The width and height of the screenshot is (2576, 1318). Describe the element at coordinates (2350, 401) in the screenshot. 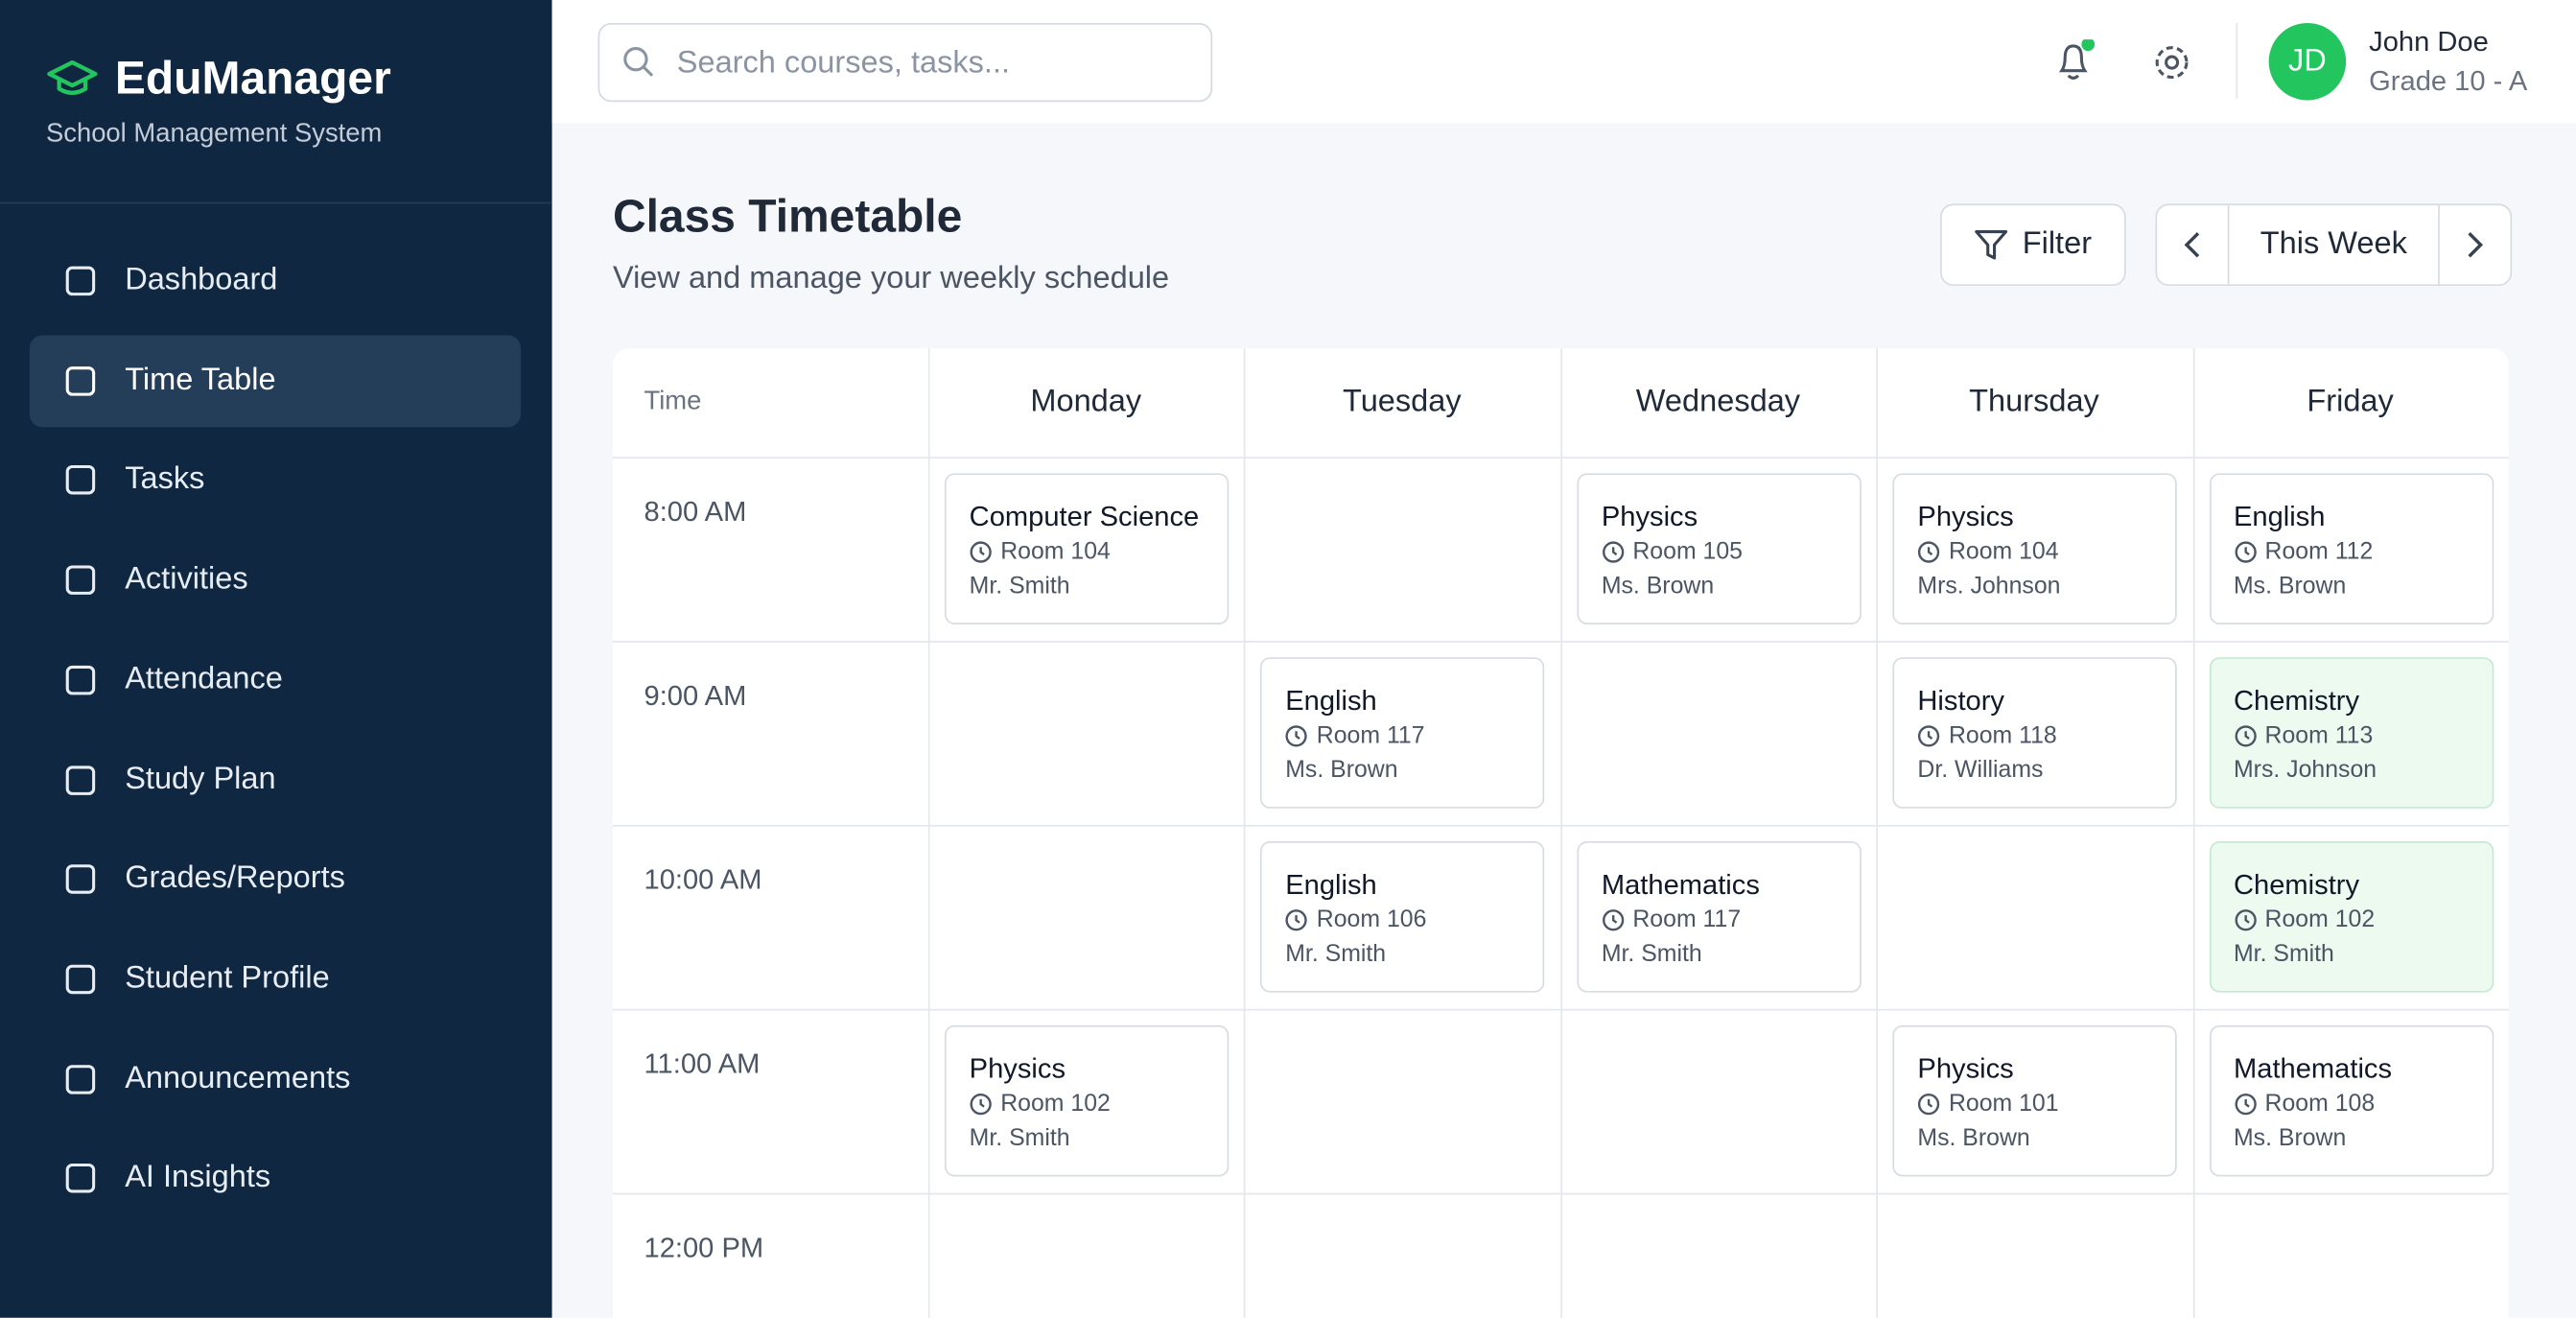

I see `day-header: Friday` at that location.